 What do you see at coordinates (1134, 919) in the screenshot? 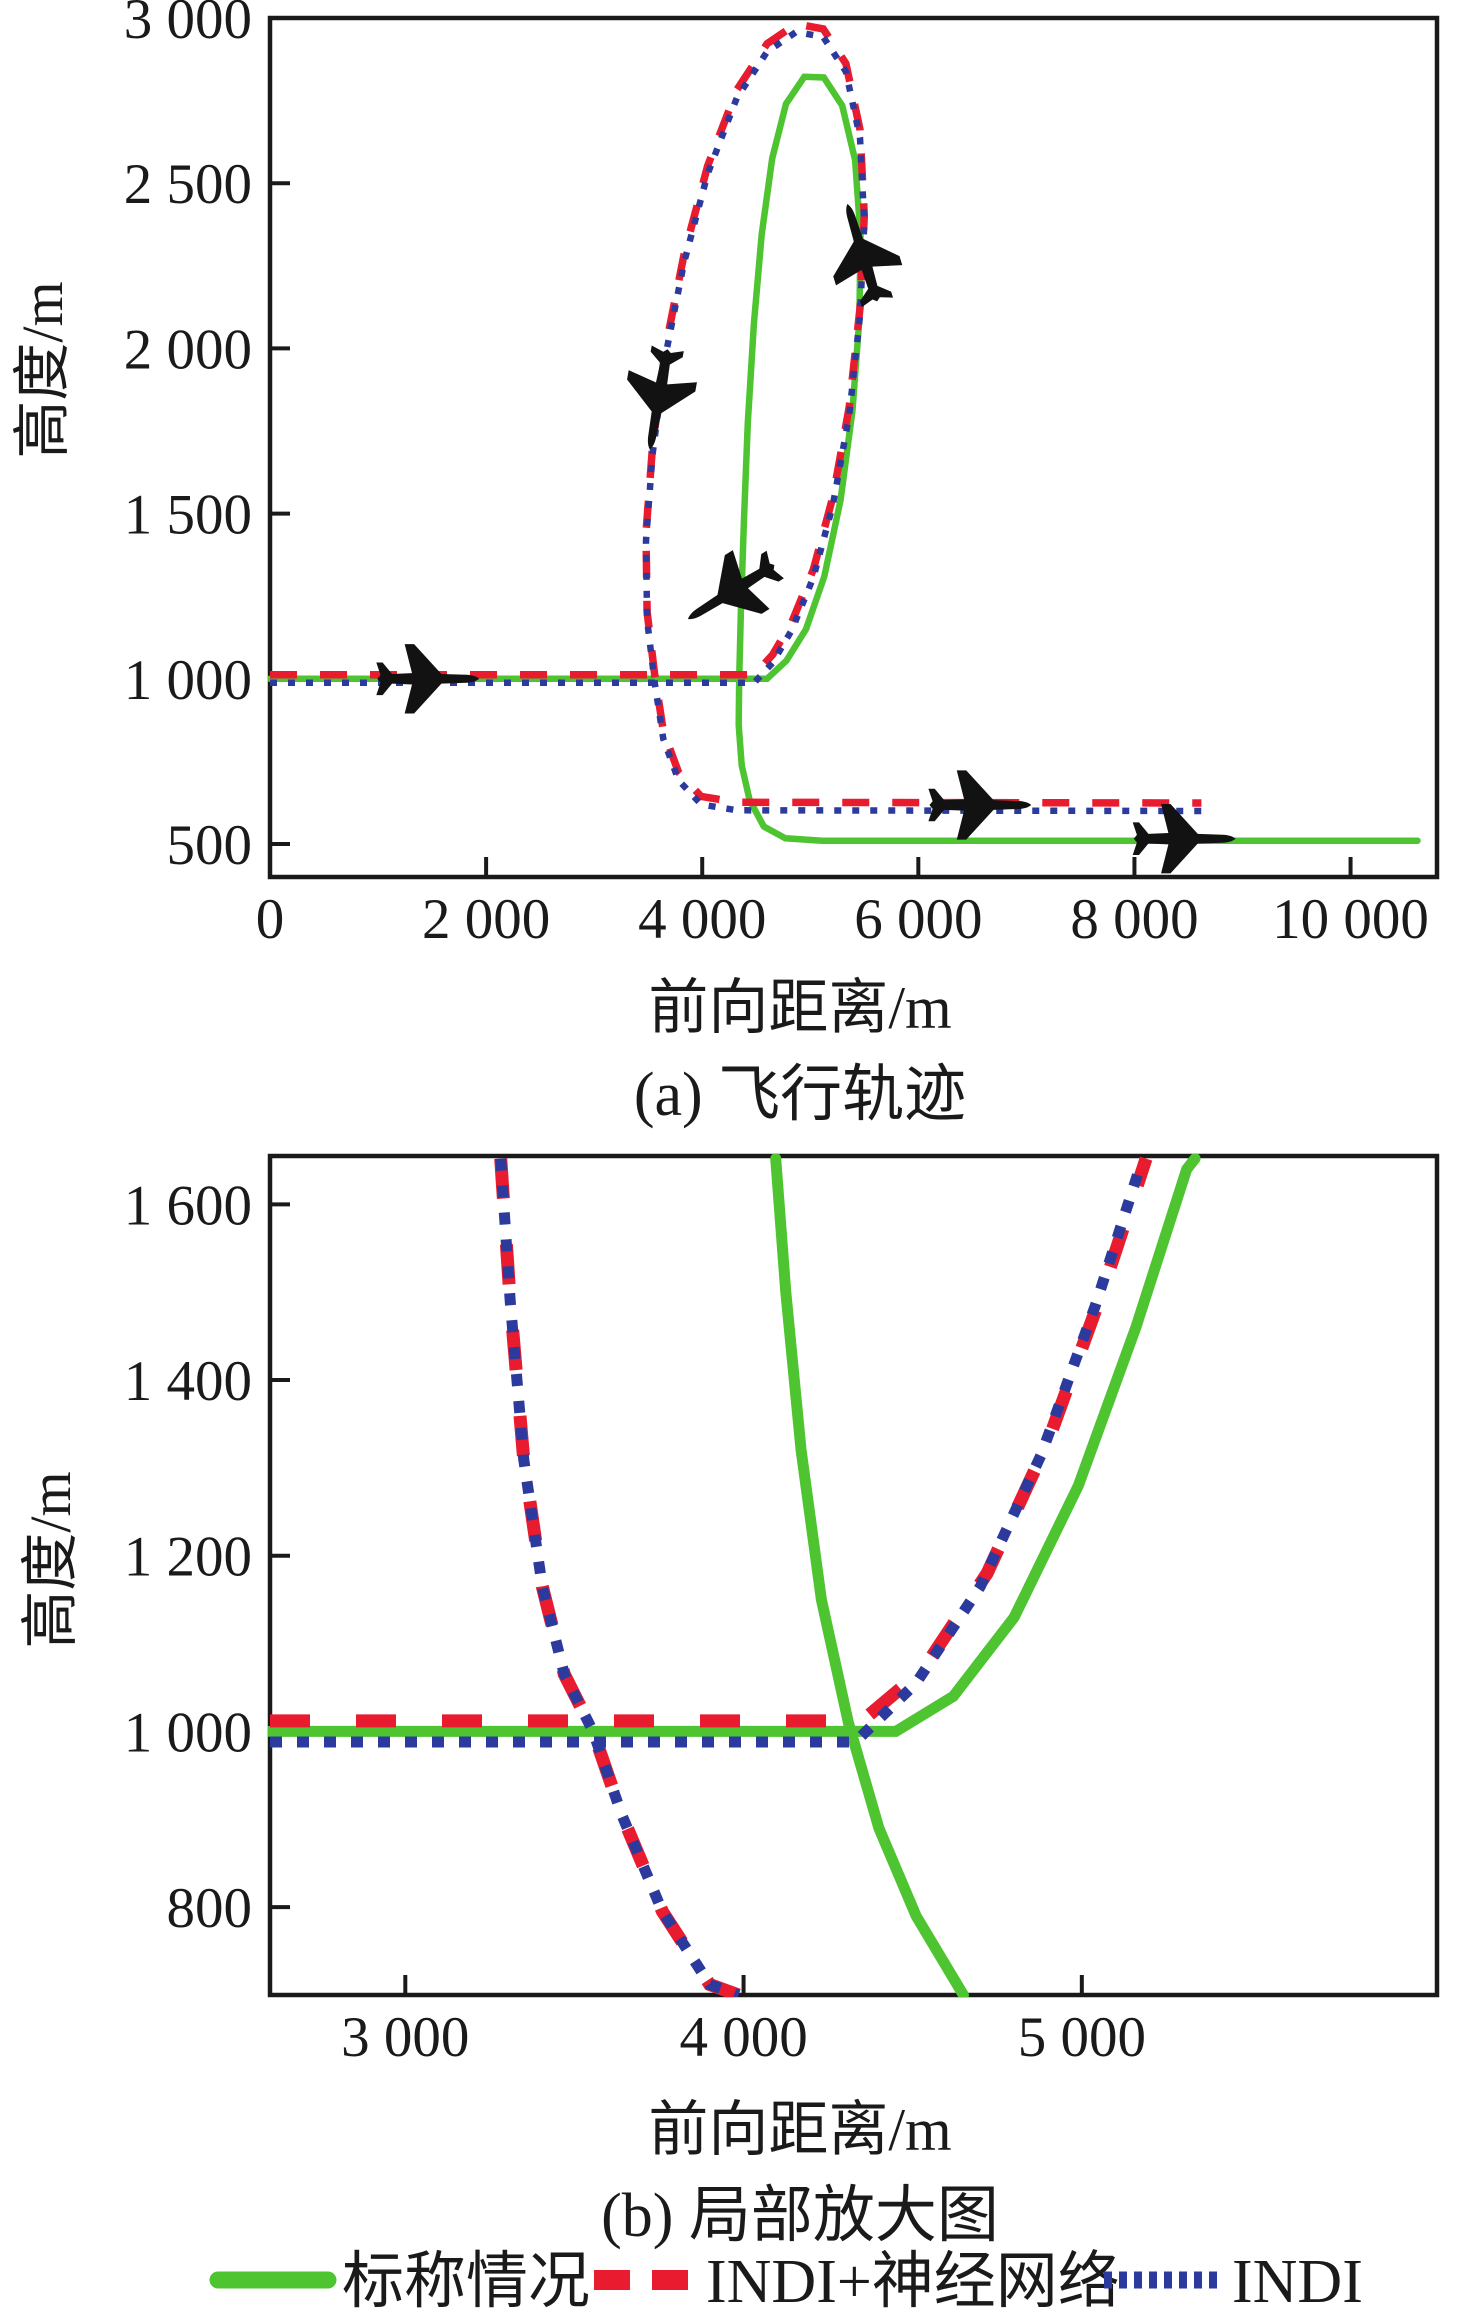
I see `x-tick-label: 8 000` at bounding box center [1134, 919].